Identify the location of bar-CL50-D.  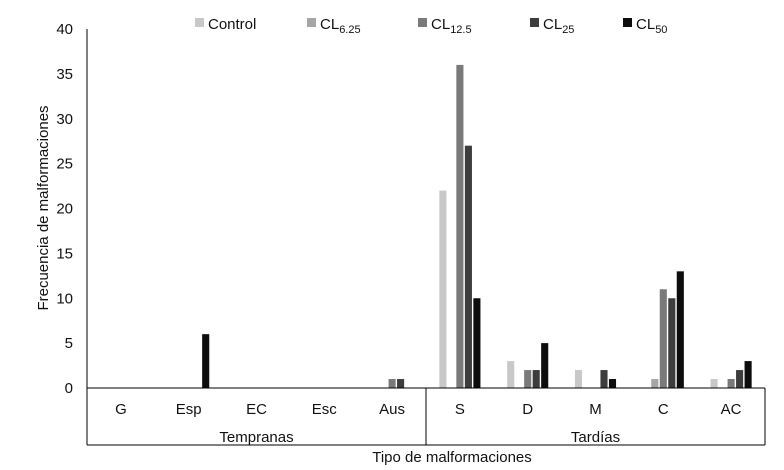
(545, 365).